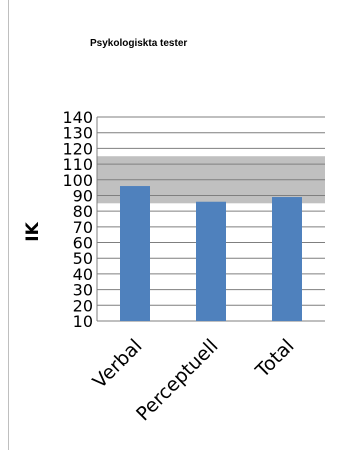 Image resolution: width=339 pixels, height=450 pixels. What do you see at coordinates (177, 380) in the screenshot?
I see `x-category-label: Perceptuell` at bounding box center [177, 380].